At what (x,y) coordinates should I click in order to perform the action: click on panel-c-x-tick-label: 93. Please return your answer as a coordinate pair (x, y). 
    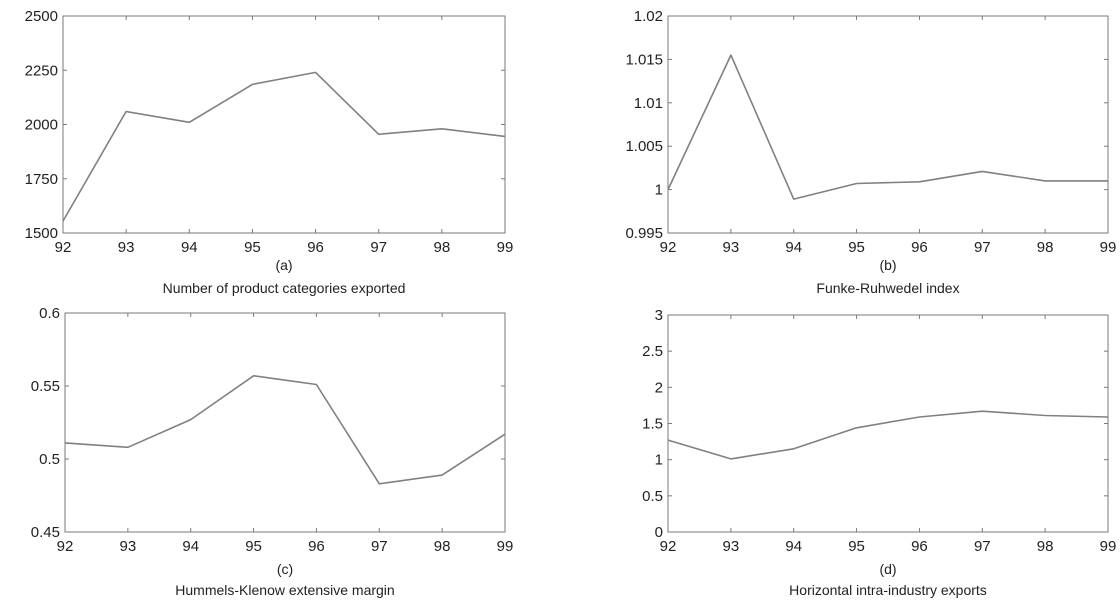
    Looking at the image, I should click on (128, 546).